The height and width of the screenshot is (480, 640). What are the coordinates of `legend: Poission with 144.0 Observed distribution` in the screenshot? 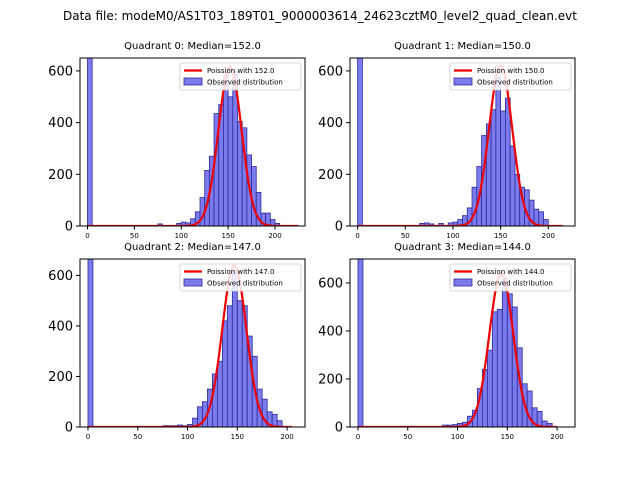 It's located at (510, 277).